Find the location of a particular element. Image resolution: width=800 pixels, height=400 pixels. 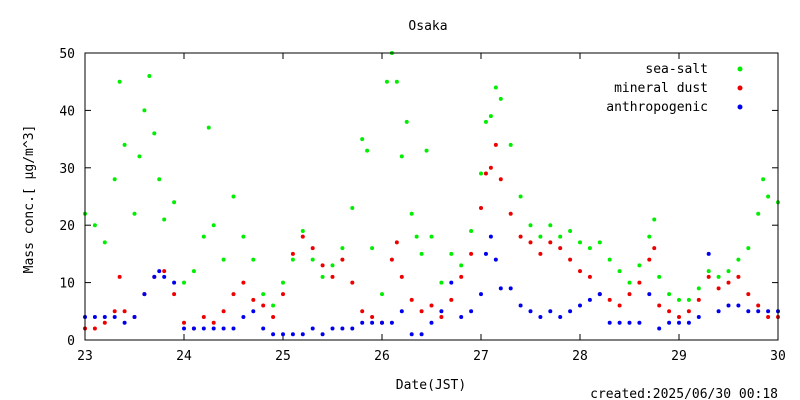

legend-label: mineral dust is located at coordinates (661, 88).